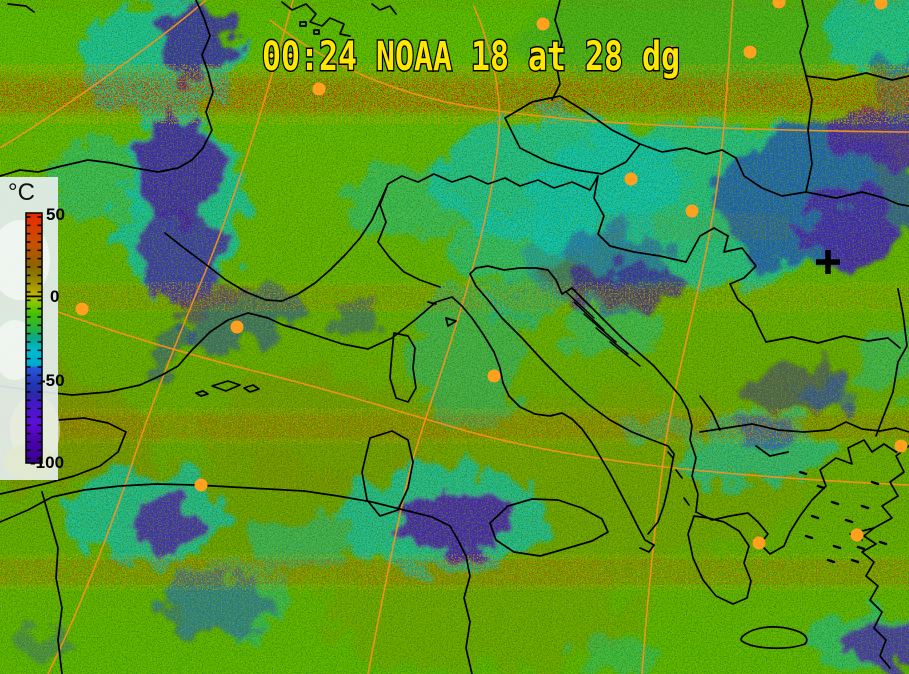 The height and width of the screenshot is (674, 909). I want to click on legend-zero-line, so click(34, 296).